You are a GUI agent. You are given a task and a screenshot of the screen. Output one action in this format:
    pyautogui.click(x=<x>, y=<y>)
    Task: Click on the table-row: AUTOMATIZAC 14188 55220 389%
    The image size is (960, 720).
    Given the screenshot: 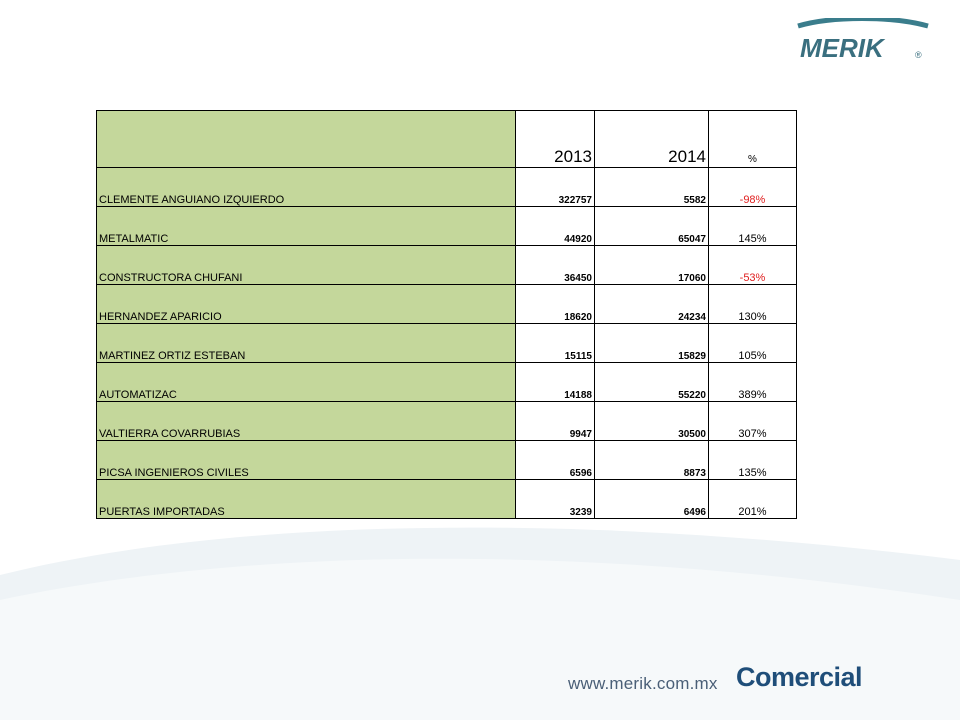 What is the action you would take?
    pyautogui.click(x=446, y=382)
    